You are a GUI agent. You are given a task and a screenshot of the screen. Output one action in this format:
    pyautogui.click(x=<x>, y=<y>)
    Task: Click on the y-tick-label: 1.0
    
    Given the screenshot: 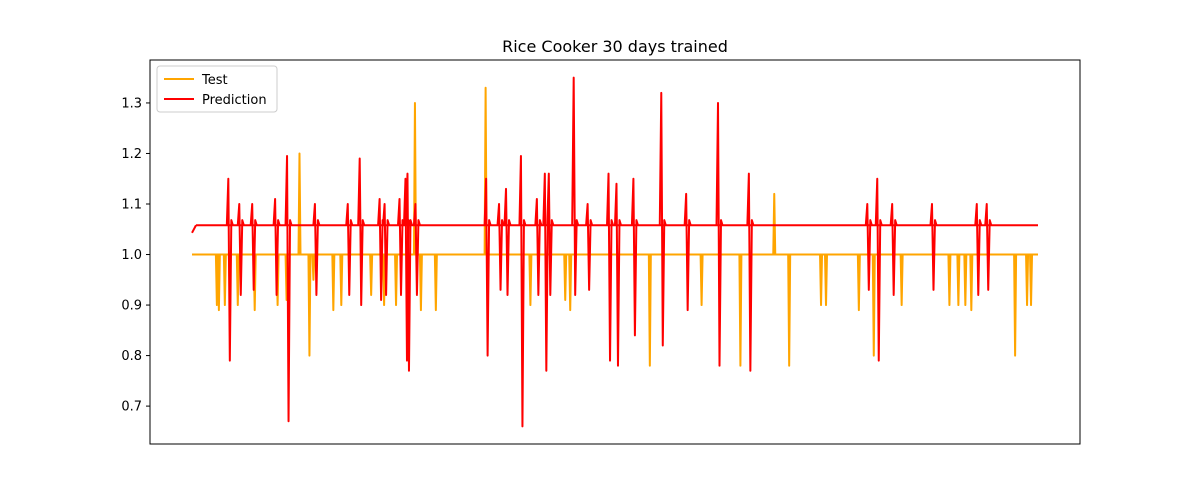 What is the action you would take?
    pyautogui.click(x=131, y=255)
    